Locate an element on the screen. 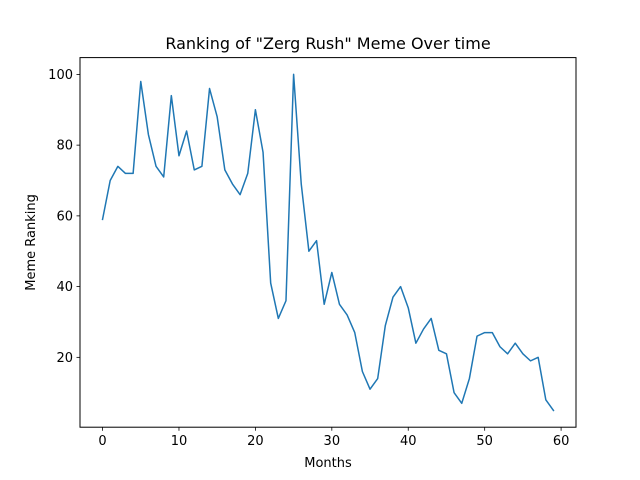  x-axis-label: Months is located at coordinates (328, 463).